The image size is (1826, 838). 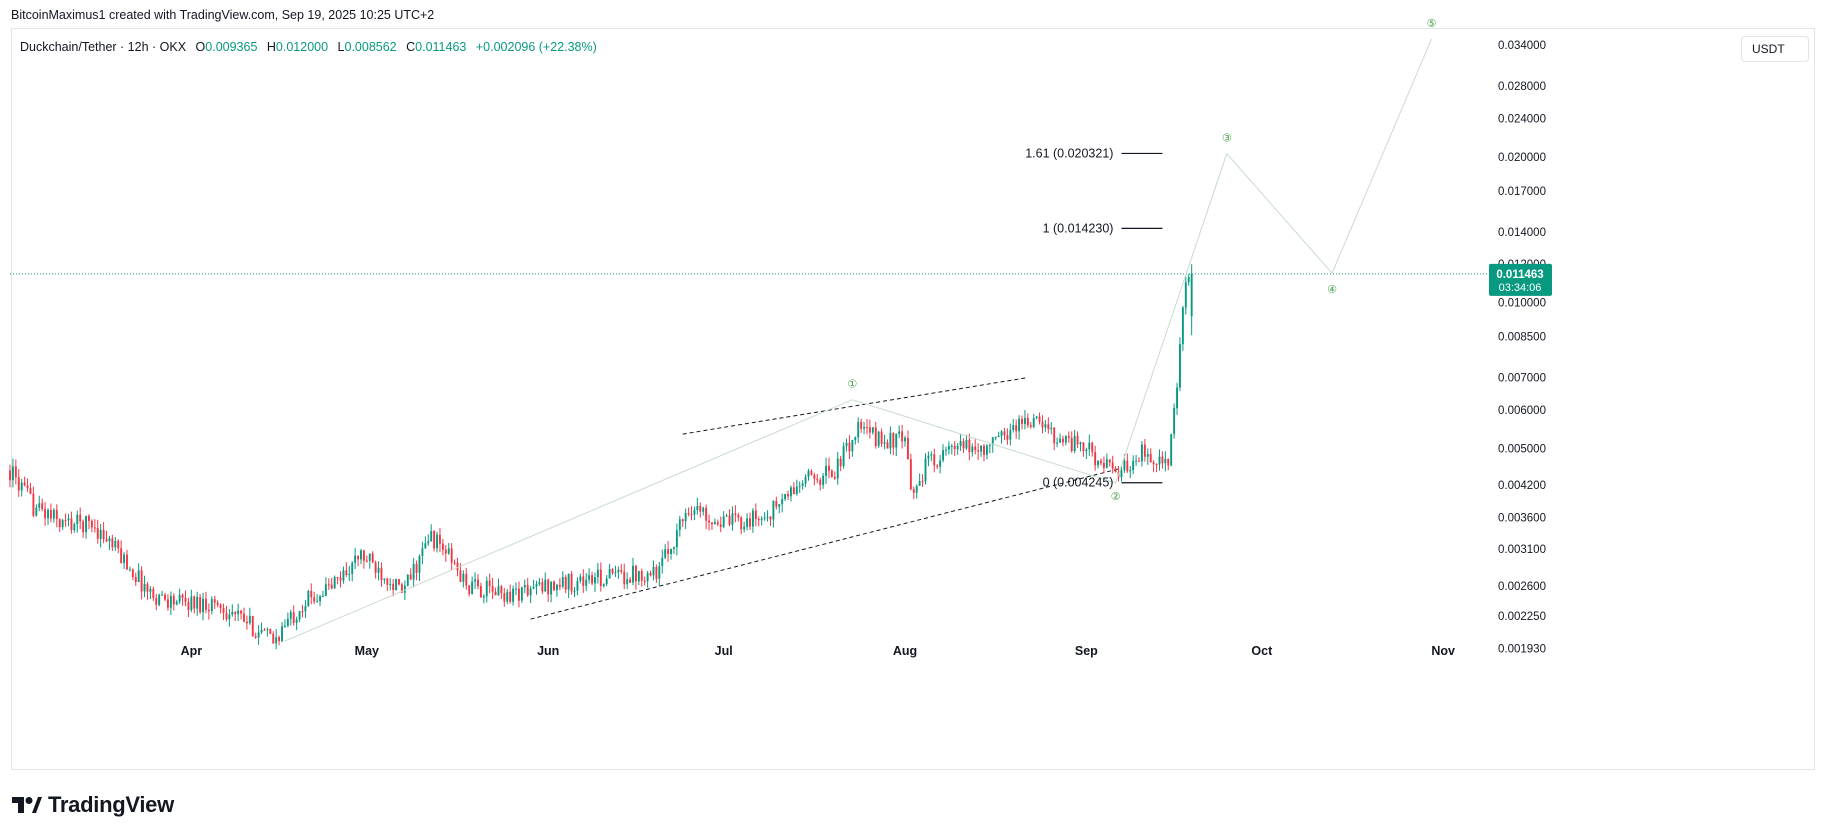 What do you see at coordinates (855, 406) in the screenshot?
I see `trendline-upper` at bounding box center [855, 406].